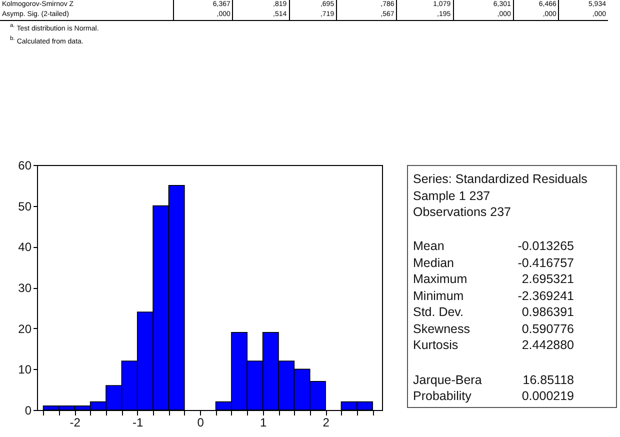 The image size is (620, 437). I want to click on text: Probability, so click(442, 396).